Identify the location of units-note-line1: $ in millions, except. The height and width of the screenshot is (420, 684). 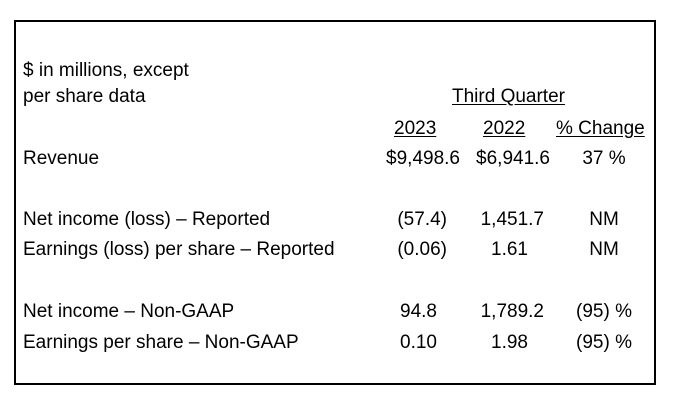
(106, 70).